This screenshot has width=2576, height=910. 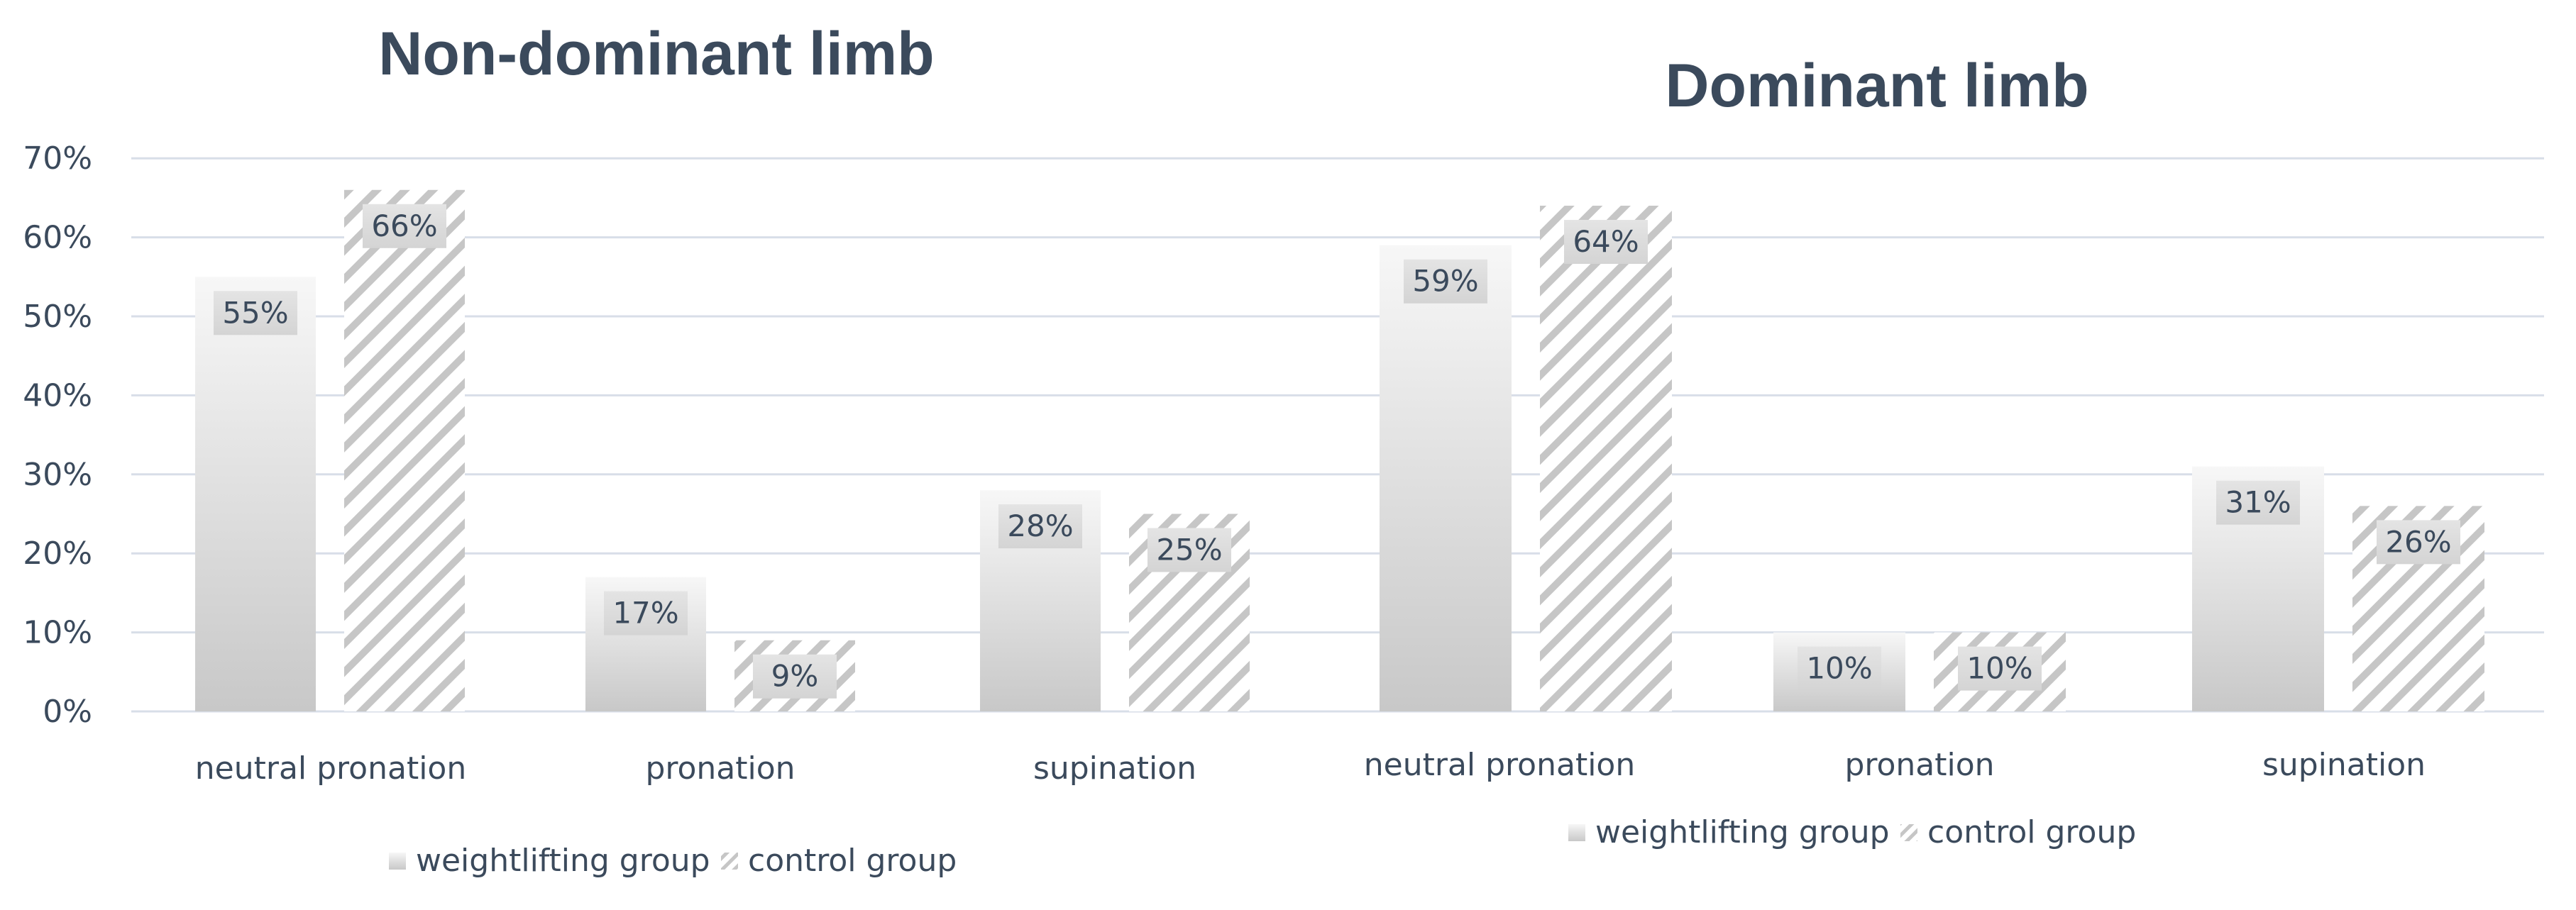 What do you see at coordinates (57, 317) in the screenshot?
I see `y-tick-label: 50%` at bounding box center [57, 317].